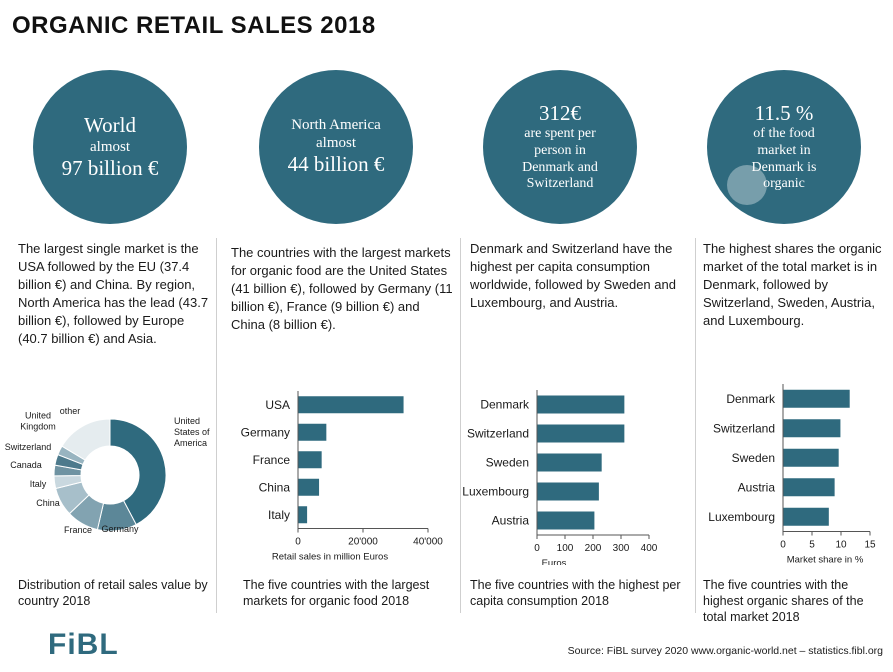 Image resolution: width=893 pixels, height=672 pixels. What do you see at coordinates (265, 432) in the screenshot?
I see `bar-category-label: Germany` at bounding box center [265, 432].